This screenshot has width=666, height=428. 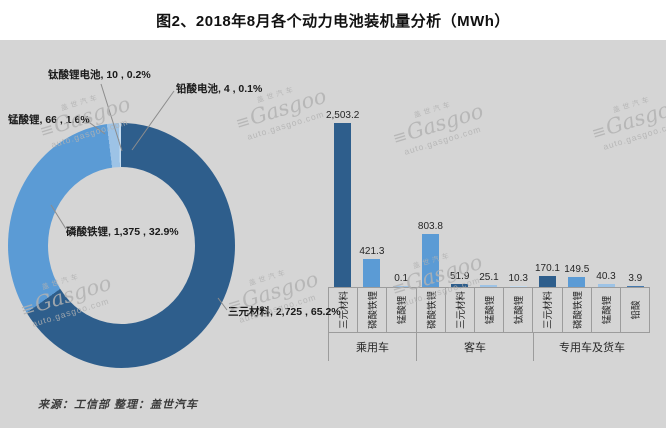 I want to click on bar-value-label: 51.9, so click(x=459, y=276).